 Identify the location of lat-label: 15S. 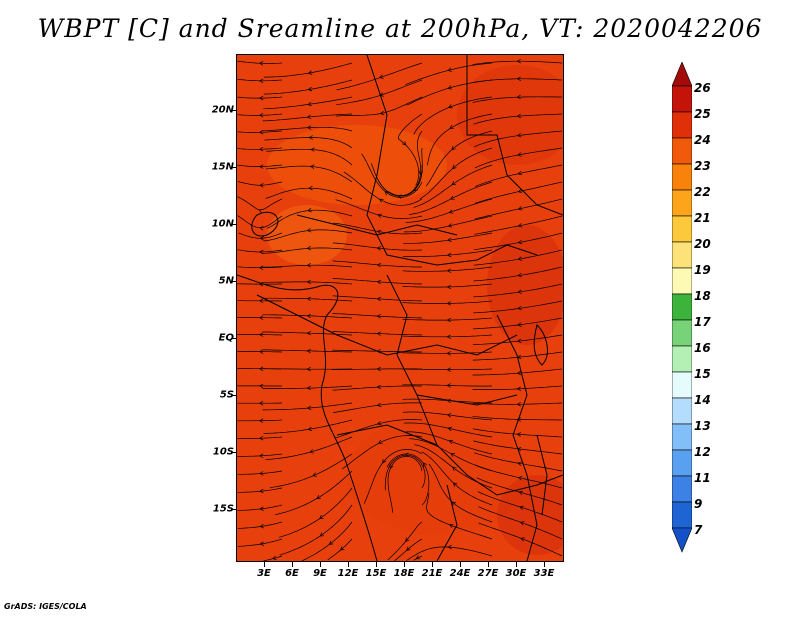
(223, 509).